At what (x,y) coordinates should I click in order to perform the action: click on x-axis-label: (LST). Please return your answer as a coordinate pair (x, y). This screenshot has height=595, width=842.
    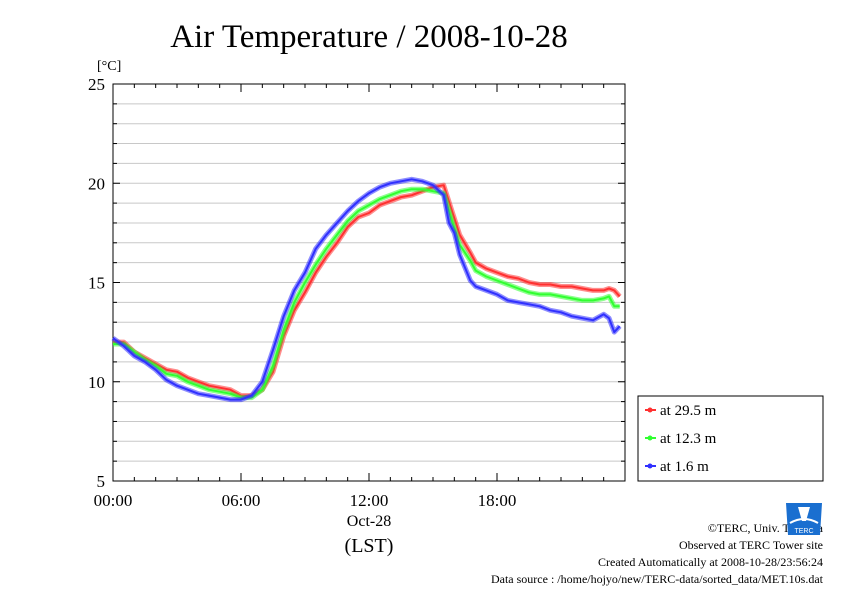
    Looking at the image, I should click on (369, 546).